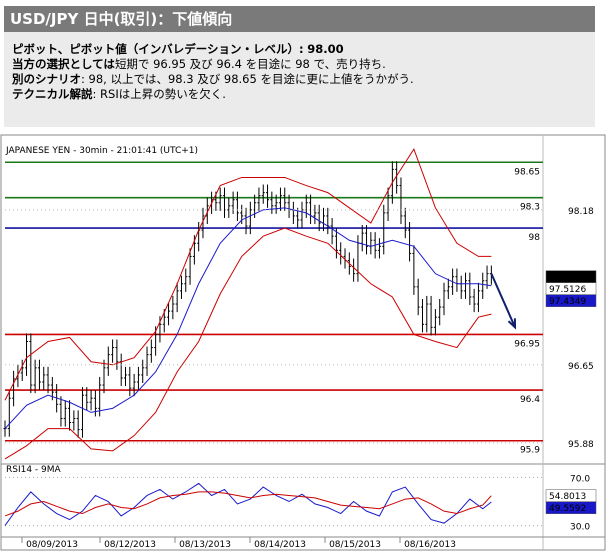 This screenshot has width=607, height=553. Describe the element at coordinates (121, 19) in the screenshot. I see `page-title-text: USD/JPY 日中(取引)：下値傾向` at that location.